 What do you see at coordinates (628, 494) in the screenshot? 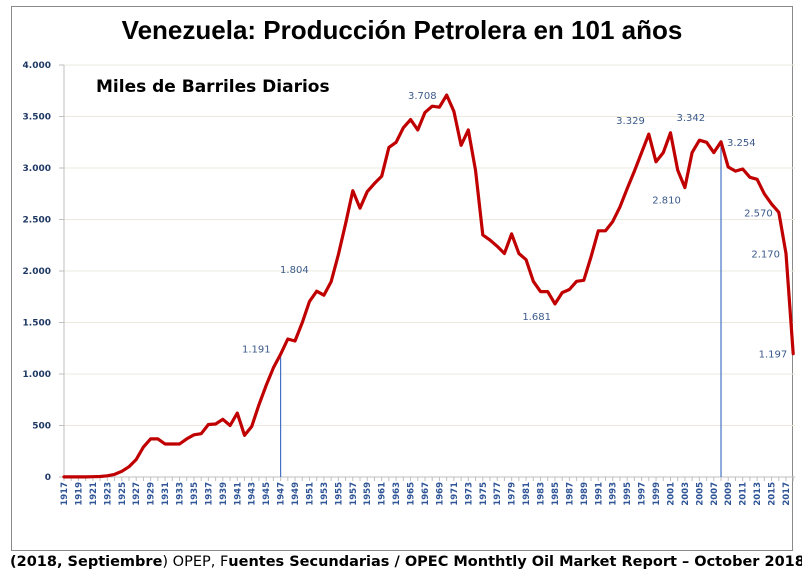
I see `x-tick-label: 1995` at bounding box center [628, 494].